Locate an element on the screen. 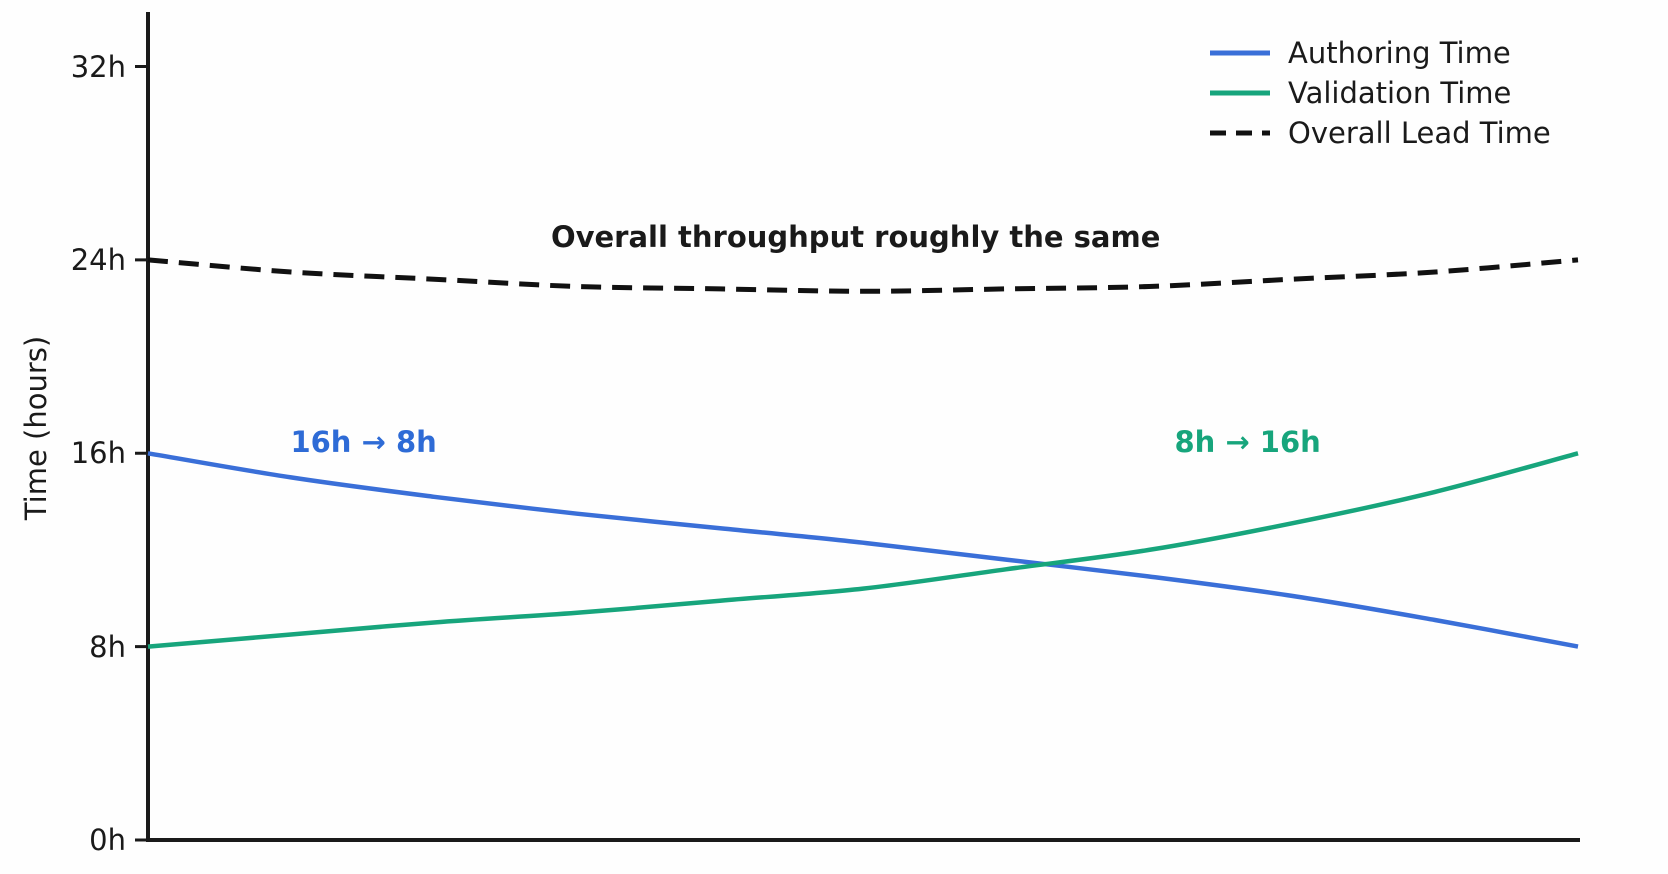 The height and width of the screenshot is (874, 1668). legend-label-authoring-time: Authoring Time is located at coordinates (1399, 53).